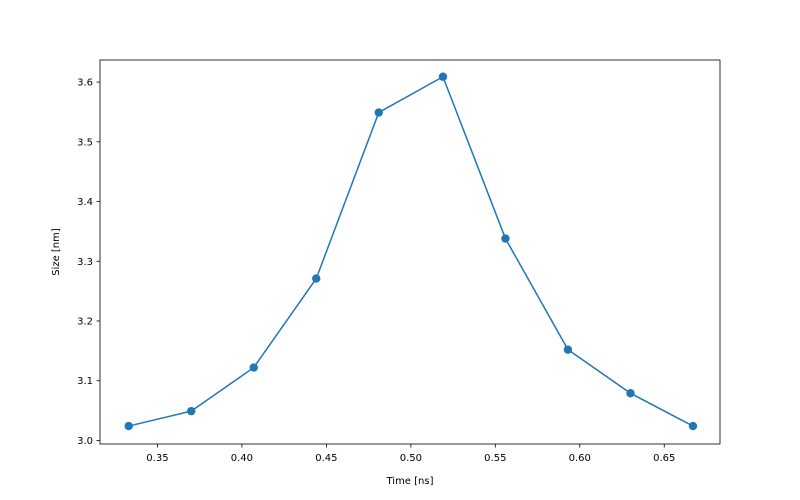 This screenshot has height=500, width=800. What do you see at coordinates (495, 458) in the screenshot?
I see `x-tick-label: 0.55` at bounding box center [495, 458].